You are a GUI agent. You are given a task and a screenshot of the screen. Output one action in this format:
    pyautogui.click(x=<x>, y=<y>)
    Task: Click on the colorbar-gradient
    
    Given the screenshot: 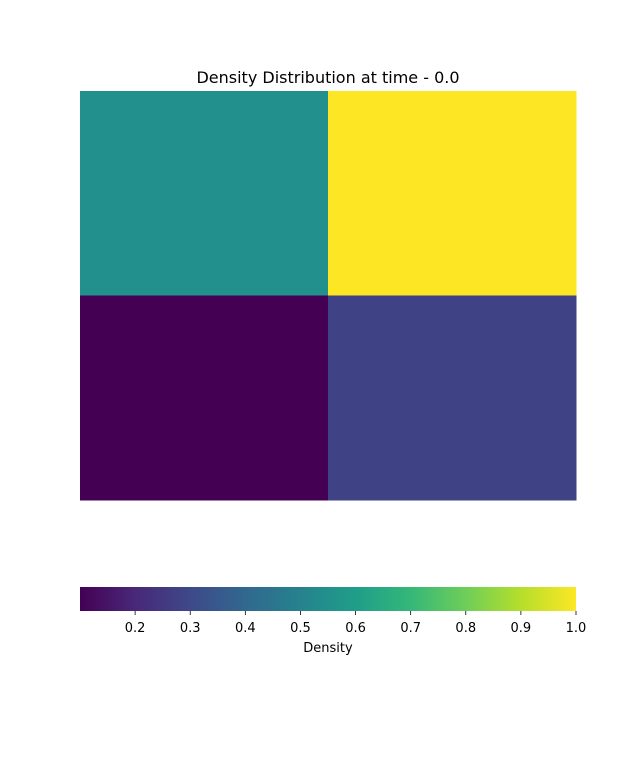 What is the action you would take?
    pyautogui.click(x=328, y=599)
    